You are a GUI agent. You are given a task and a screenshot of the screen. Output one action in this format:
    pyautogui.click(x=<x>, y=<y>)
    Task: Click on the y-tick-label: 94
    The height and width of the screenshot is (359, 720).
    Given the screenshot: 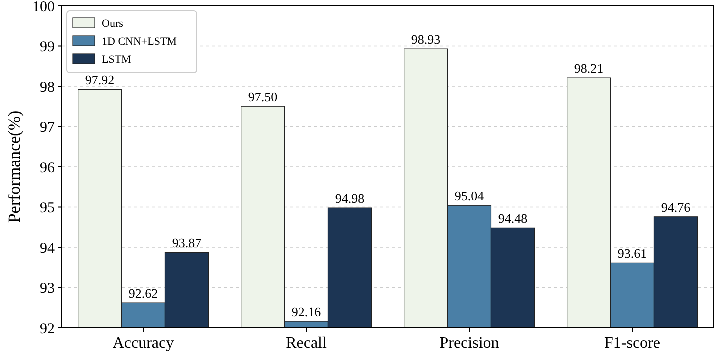 What is the action you would take?
    pyautogui.click(x=48, y=248)
    